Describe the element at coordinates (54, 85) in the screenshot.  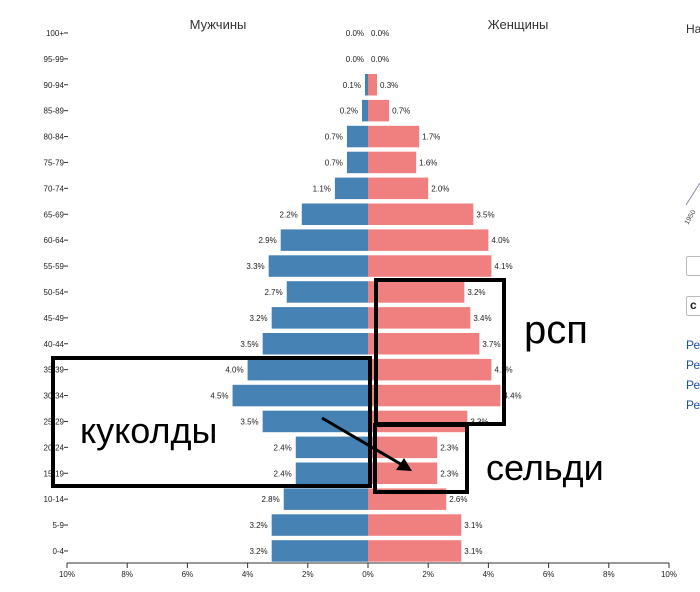
I see `age-group-label: 90-94` at that location.